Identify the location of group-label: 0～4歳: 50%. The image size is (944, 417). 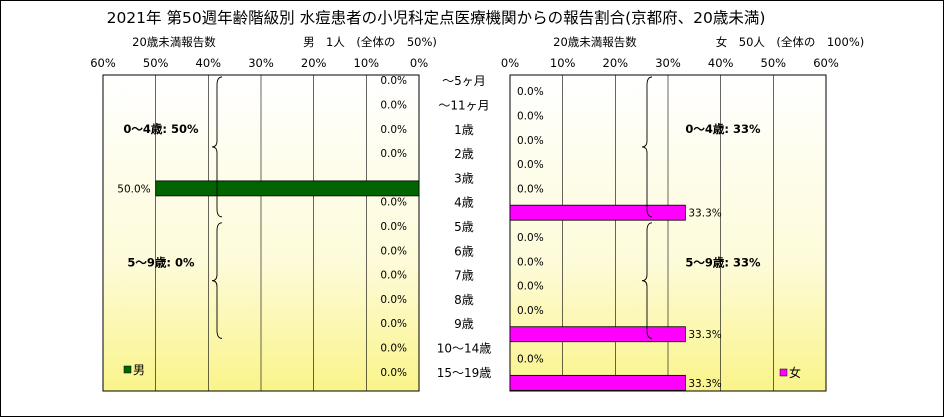
(161, 129).